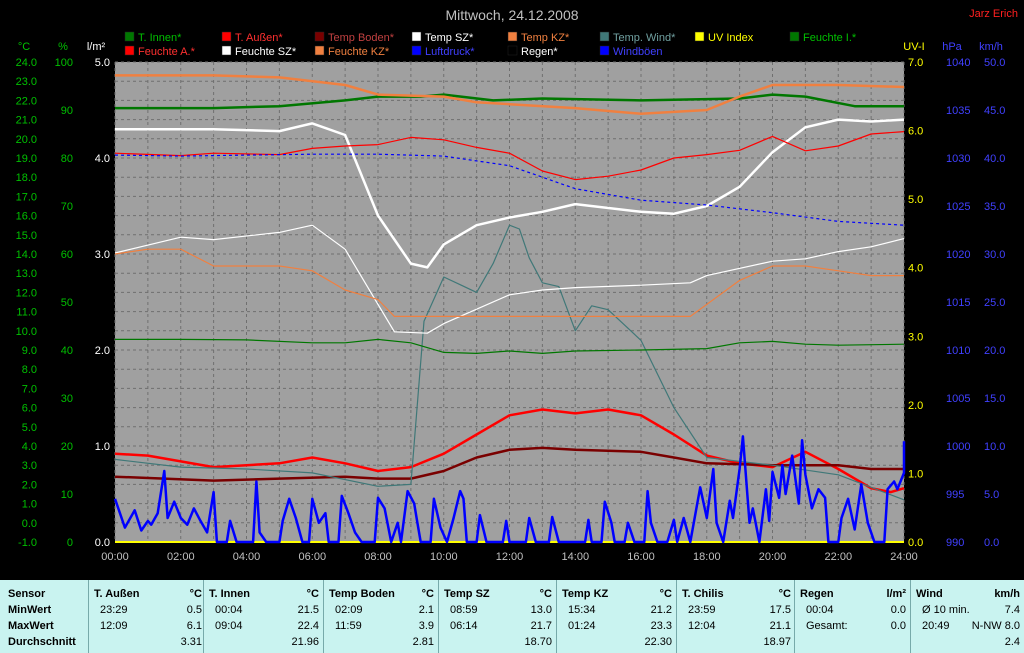  What do you see at coordinates (29, 447) in the screenshot?
I see `temp-tick-label: 4.0` at bounding box center [29, 447].